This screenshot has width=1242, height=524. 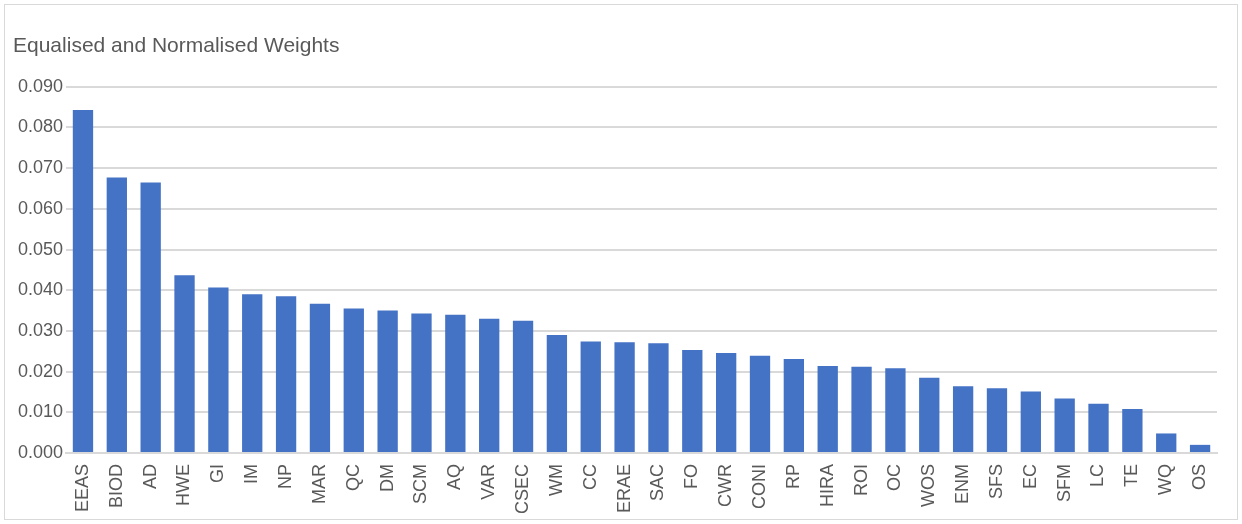 What do you see at coordinates (928, 485) in the screenshot?
I see `x-tick-label: WOS` at bounding box center [928, 485].